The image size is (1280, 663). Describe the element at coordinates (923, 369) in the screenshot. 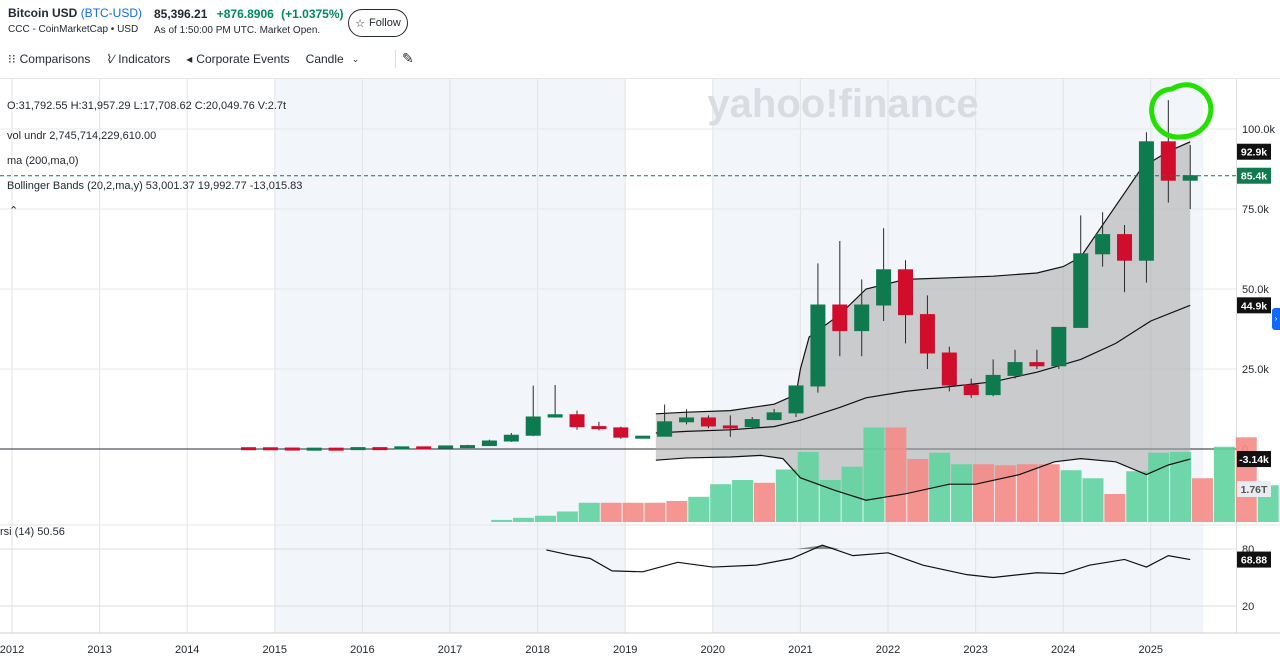

I see `bollinger-mid-line` at that location.